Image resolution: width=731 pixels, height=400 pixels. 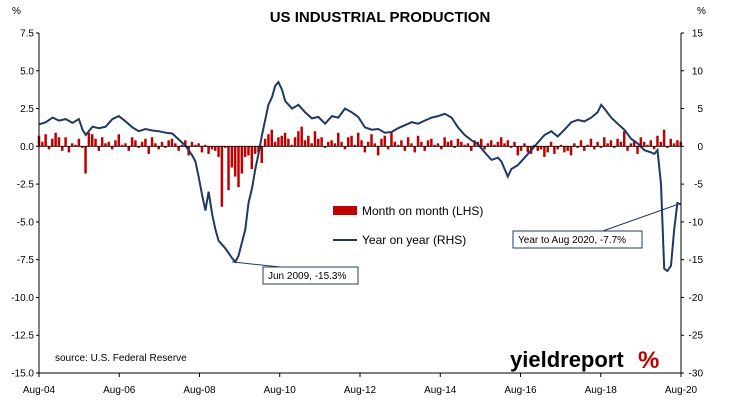 What do you see at coordinates (26, 222) in the screenshot?
I see `left-tick-label: -5.0` at bounding box center [26, 222].